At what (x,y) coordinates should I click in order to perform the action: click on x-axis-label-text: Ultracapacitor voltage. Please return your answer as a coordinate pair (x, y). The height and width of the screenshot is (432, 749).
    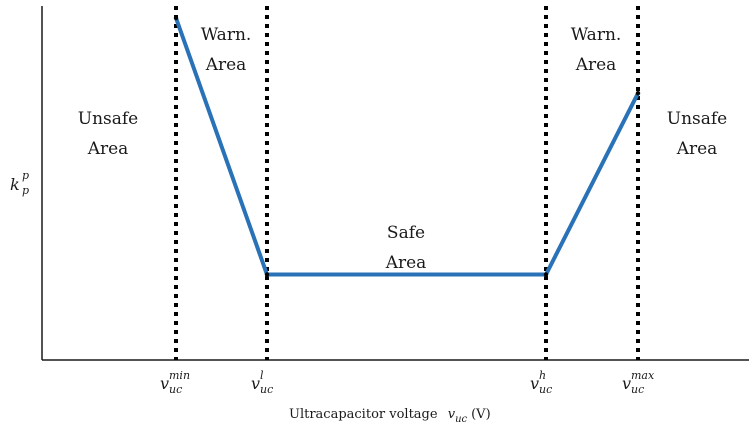
    Looking at the image, I should click on (365, 414).